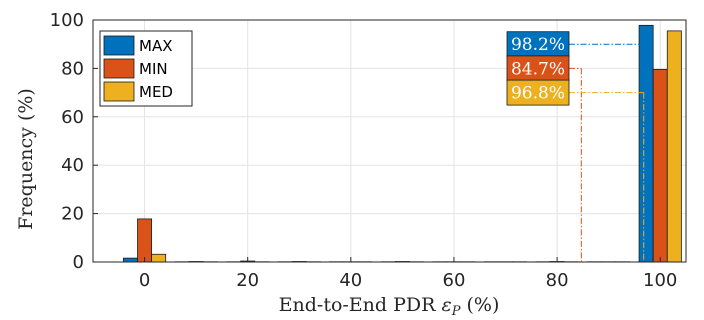 The image size is (704, 320). Describe the element at coordinates (72, 214) in the screenshot. I see `y-tick-label: 20` at that location.